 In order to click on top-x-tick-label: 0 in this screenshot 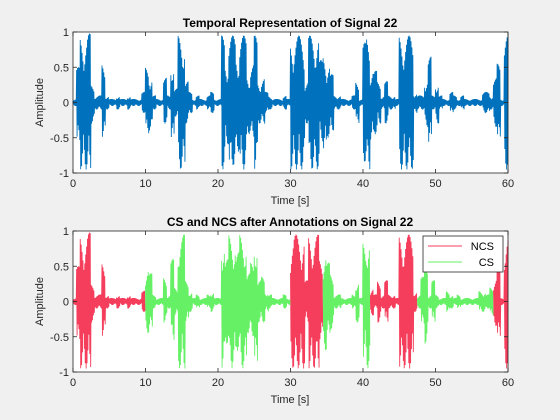, I will do `click(73, 184)`.